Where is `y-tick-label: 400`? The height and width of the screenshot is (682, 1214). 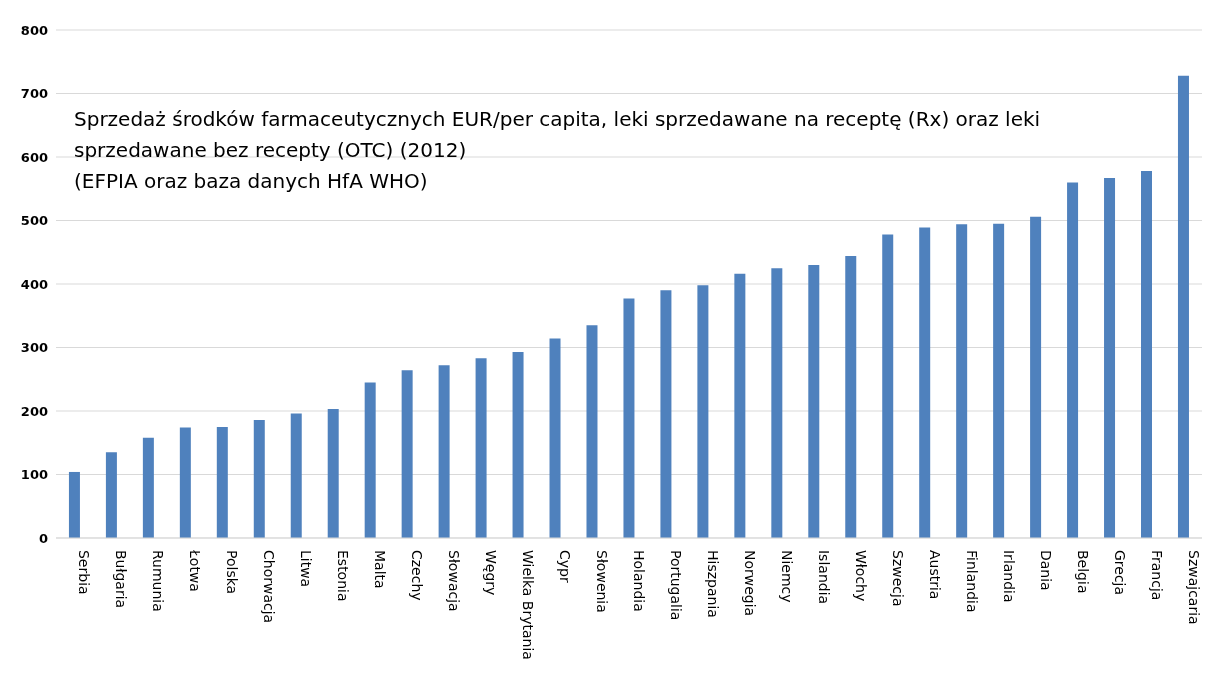 y-tick-label: 400 is located at coordinates (34, 284).